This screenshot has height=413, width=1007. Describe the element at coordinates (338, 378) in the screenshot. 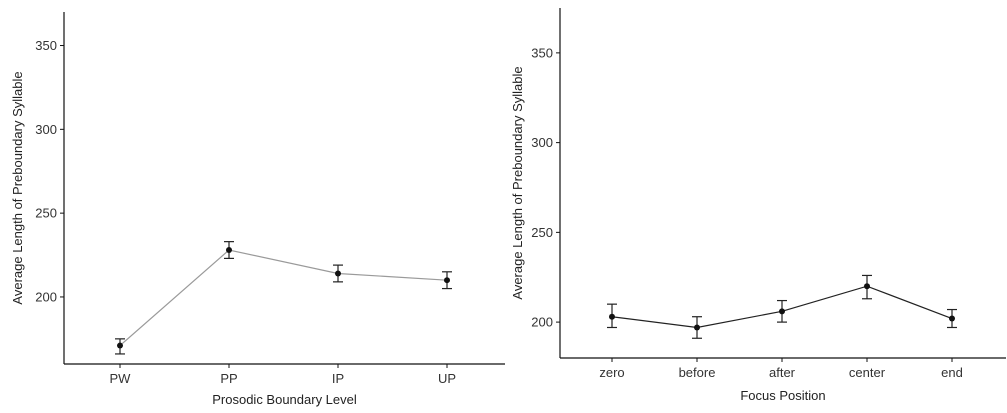

I see `x-tick-label: IP` at that location.